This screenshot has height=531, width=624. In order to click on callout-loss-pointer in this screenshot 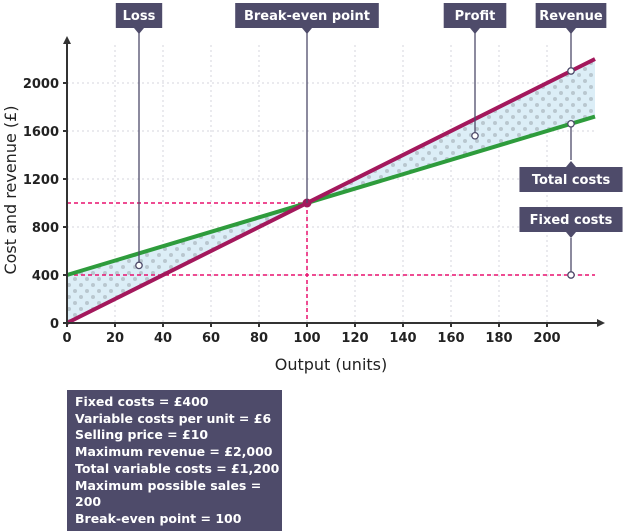, I will do `click(139, 31)`.